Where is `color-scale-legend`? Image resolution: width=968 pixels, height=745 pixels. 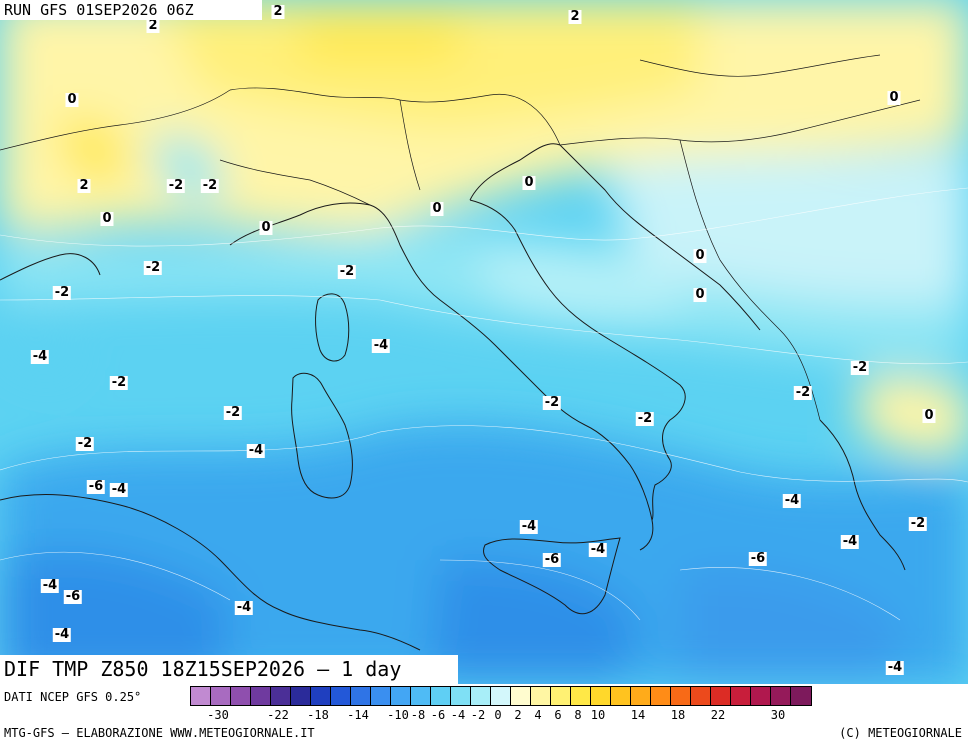
color-scale-legend is located at coordinates (501, 696).